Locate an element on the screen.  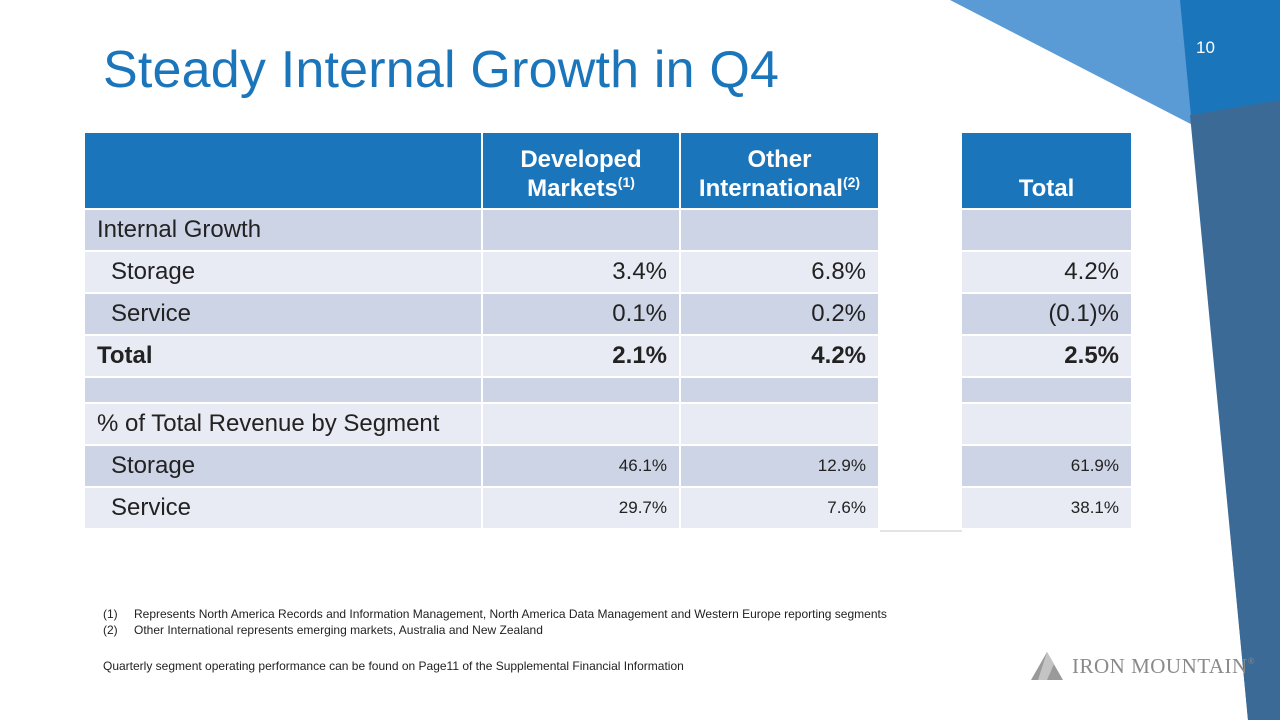
header-gap is located at coordinates (920, 170).